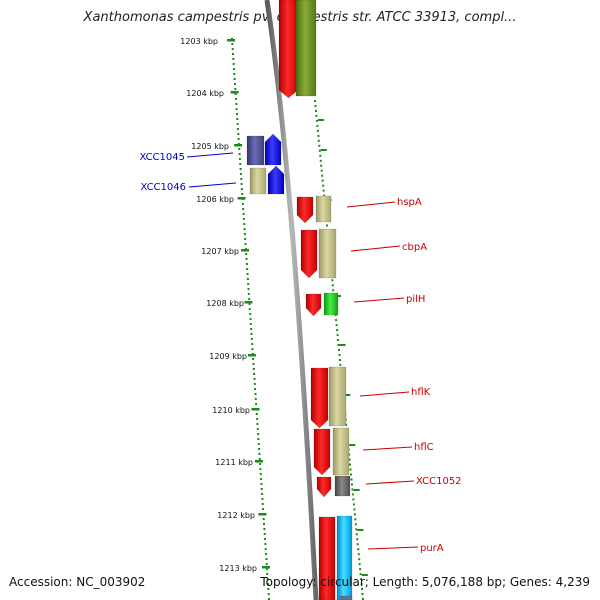 This screenshot has width=600, height=600. What do you see at coordinates (341, 451) in the screenshot?
I see `gene-box-hflc` at bounding box center [341, 451].